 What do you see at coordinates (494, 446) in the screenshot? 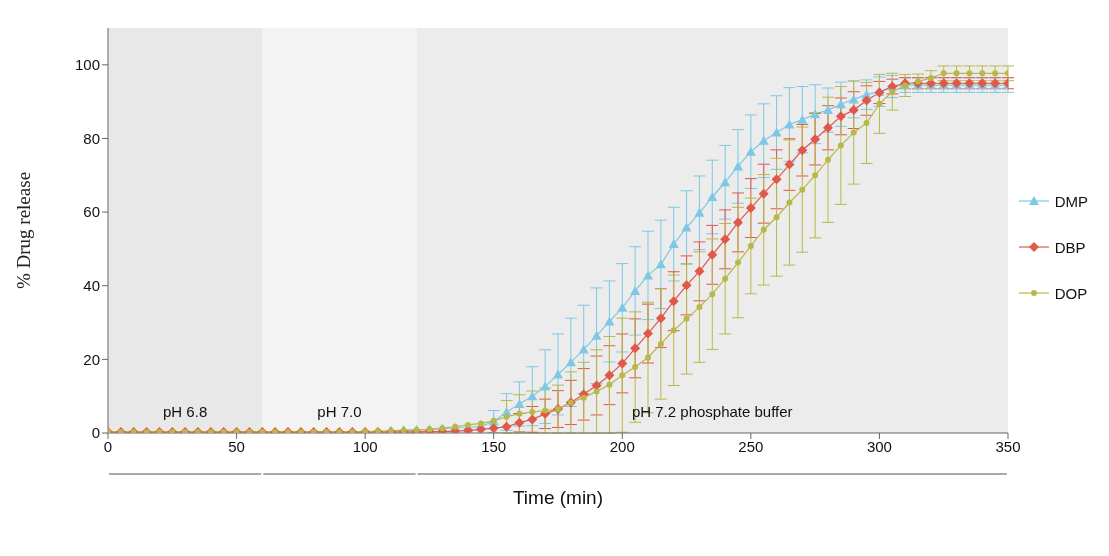
I see `x-tick-label: 150` at bounding box center [494, 446].